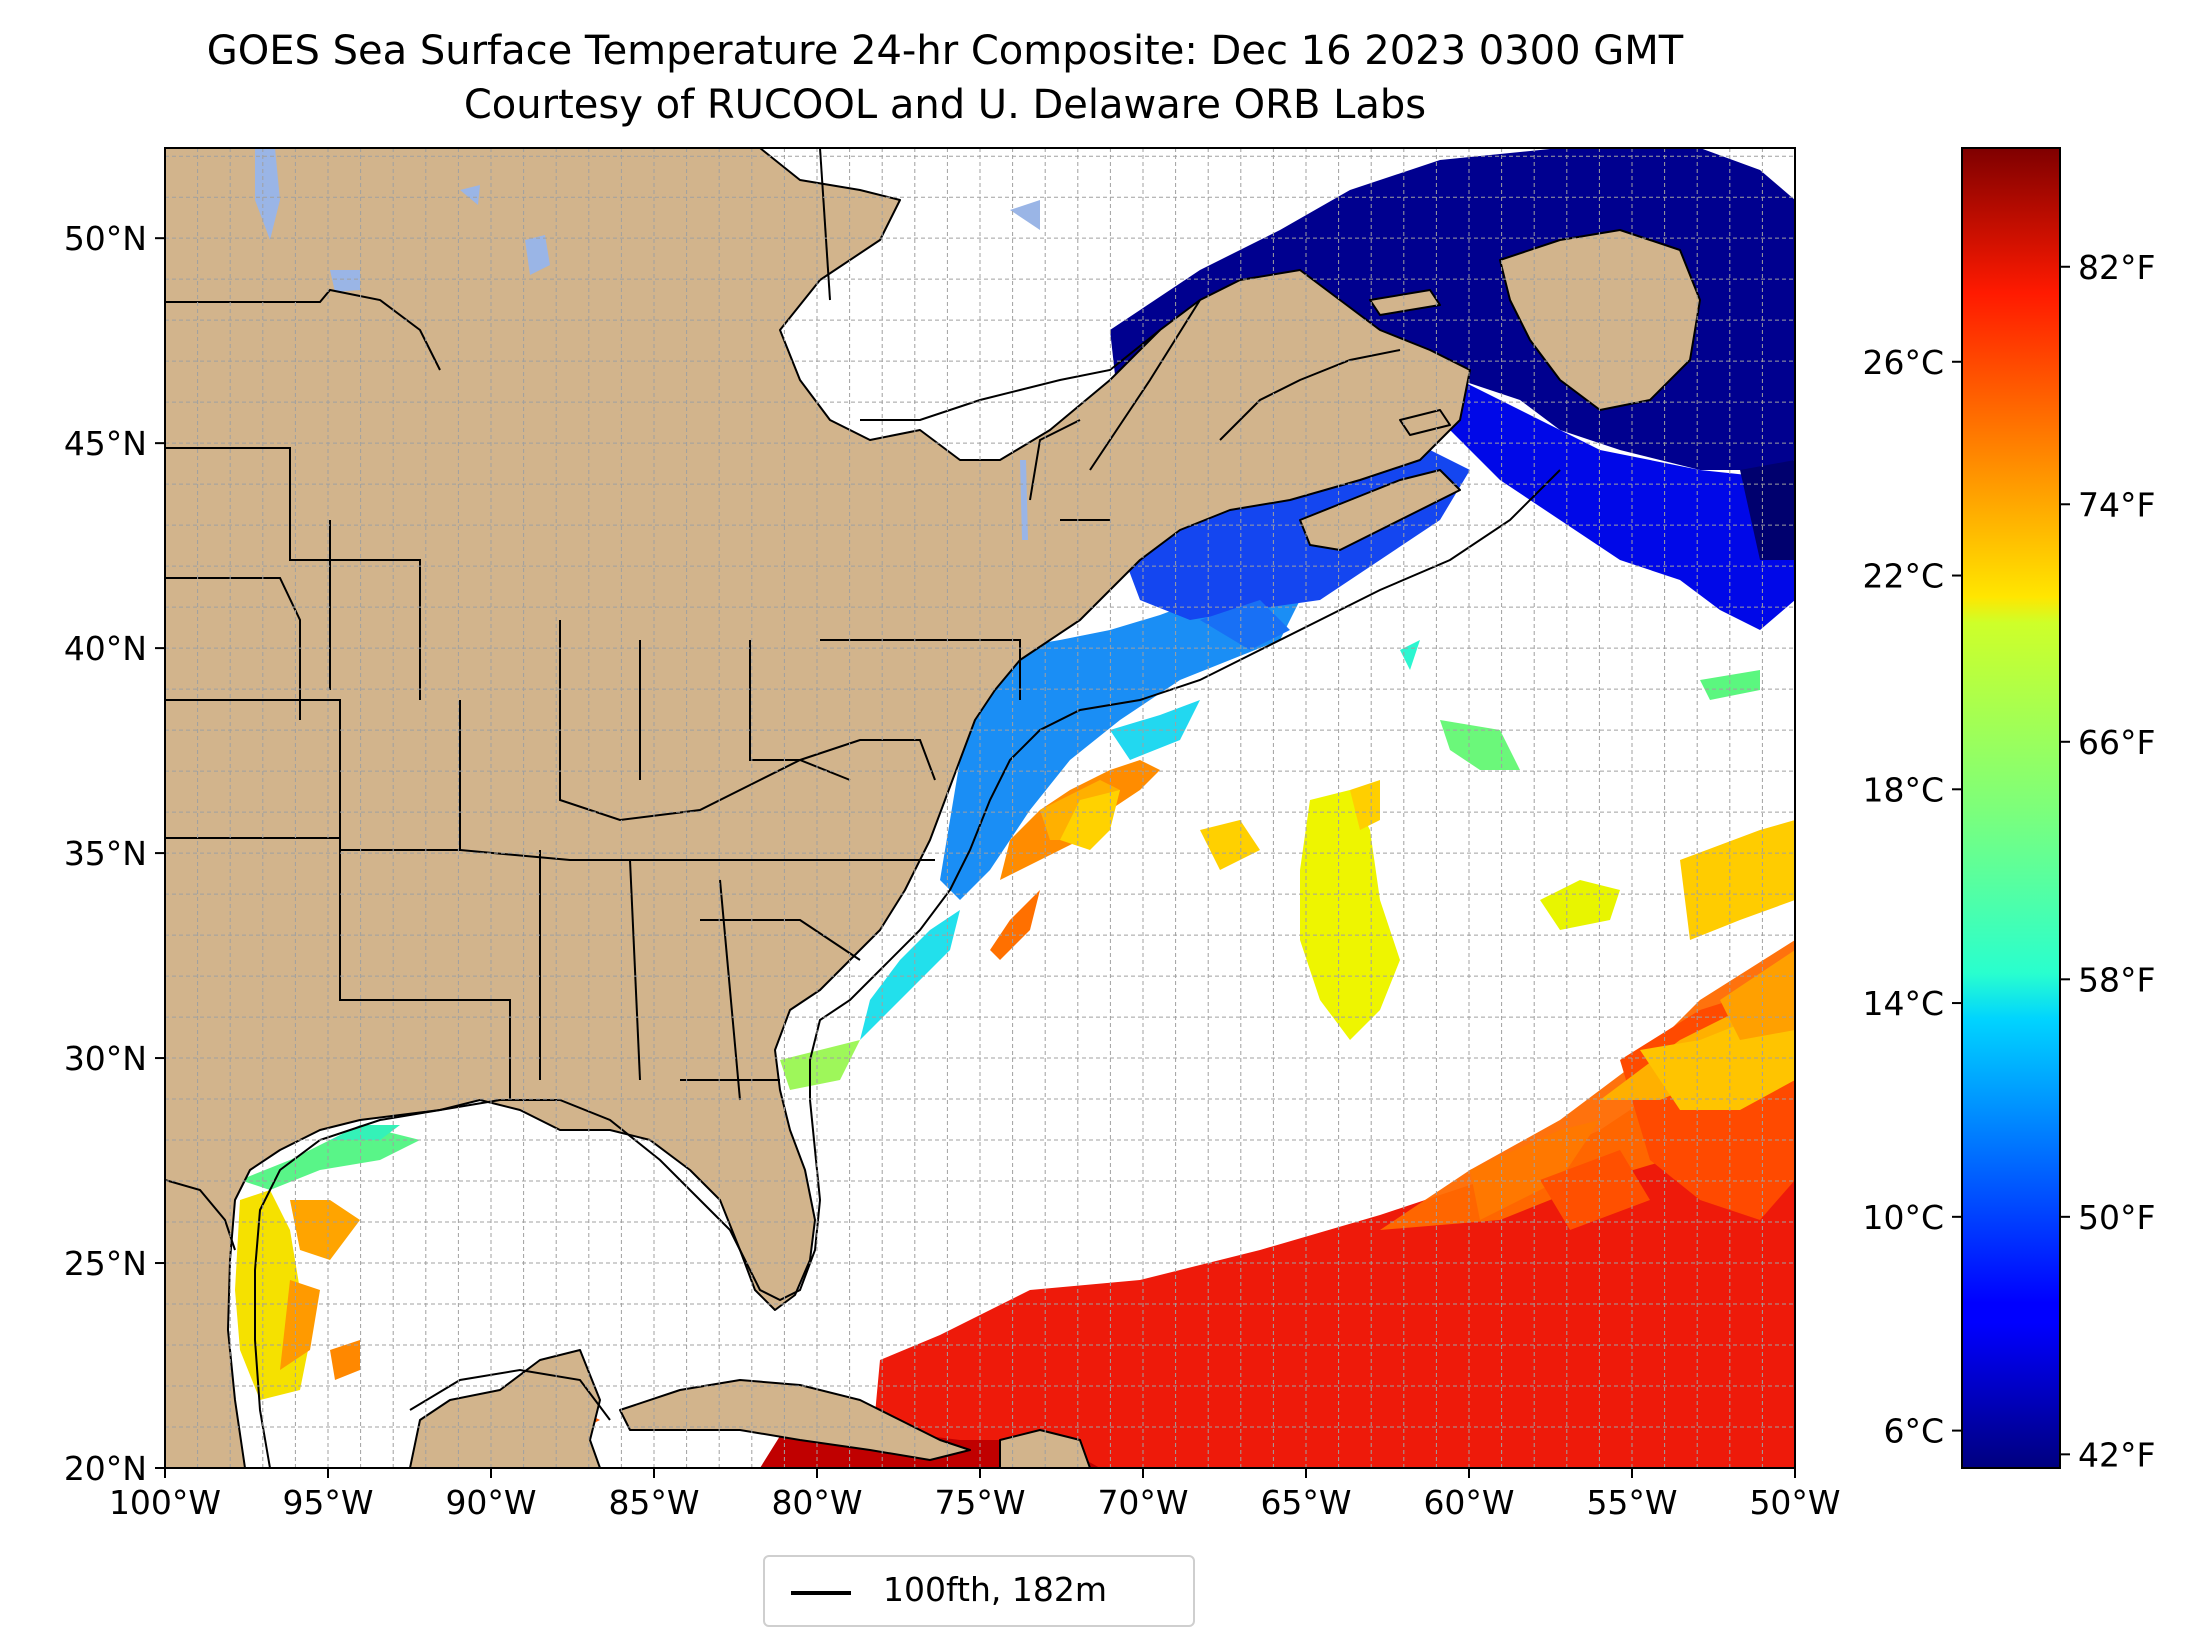 Image resolution: width=2206 pixels, height=1651 pixels. I want to click on lake-winnipeg, so click(267, 194).